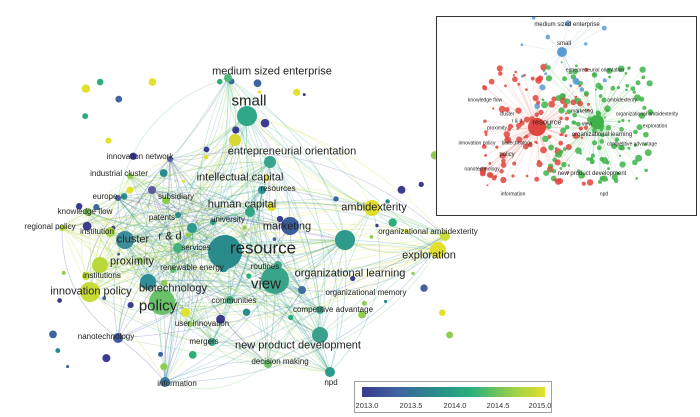 Image resolution: width=700 pixels, height=417 pixels. What do you see at coordinates (265, 266) in the screenshot?
I see `node-label: routines` at bounding box center [265, 266].